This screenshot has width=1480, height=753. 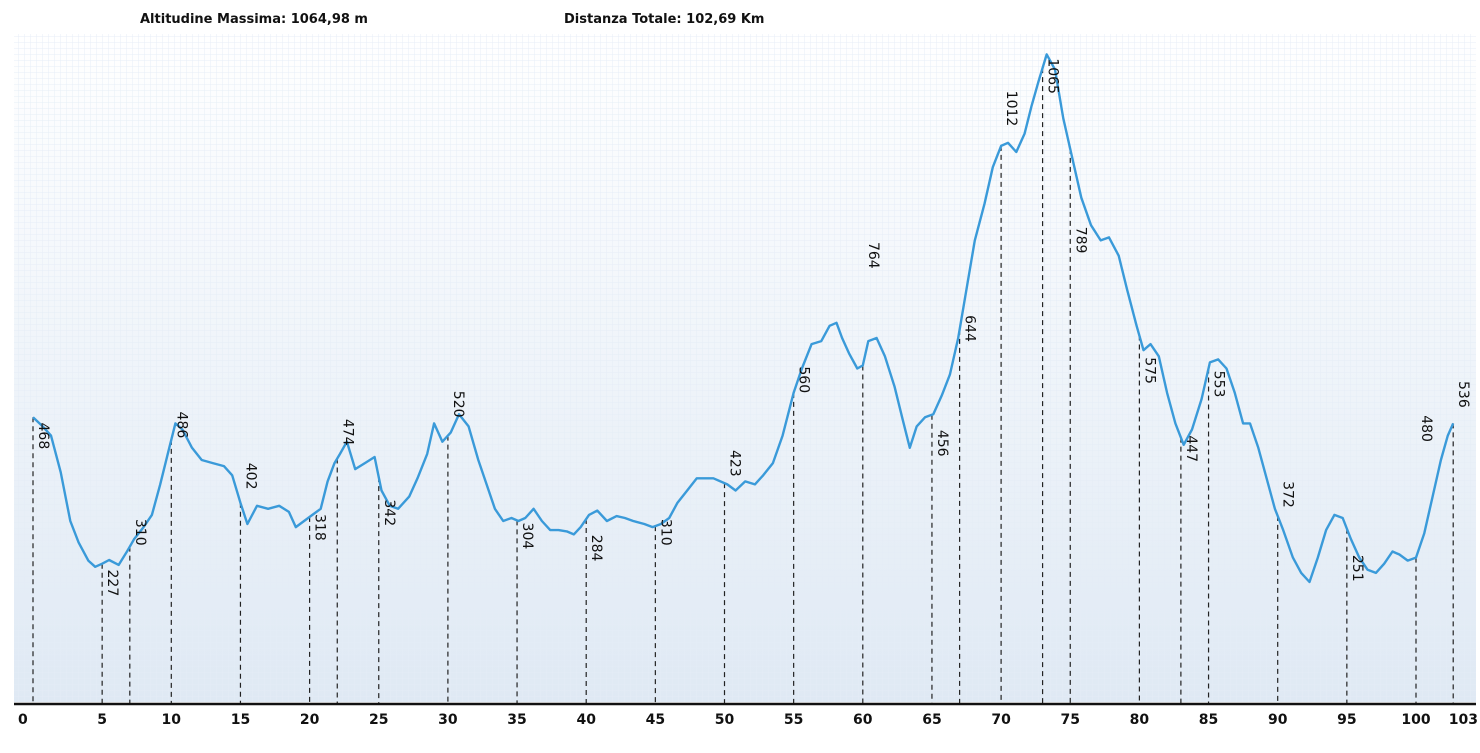 What do you see at coordinates (527, 536) in the screenshot?
I see `marker-label-9: 304` at bounding box center [527, 536].